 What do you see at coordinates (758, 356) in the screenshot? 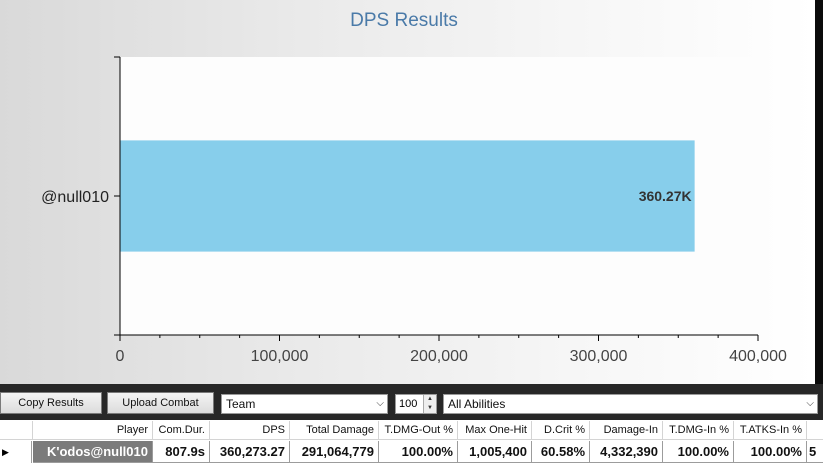
I see `x-tick-label: 400,000` at bounding box center [758, 356].